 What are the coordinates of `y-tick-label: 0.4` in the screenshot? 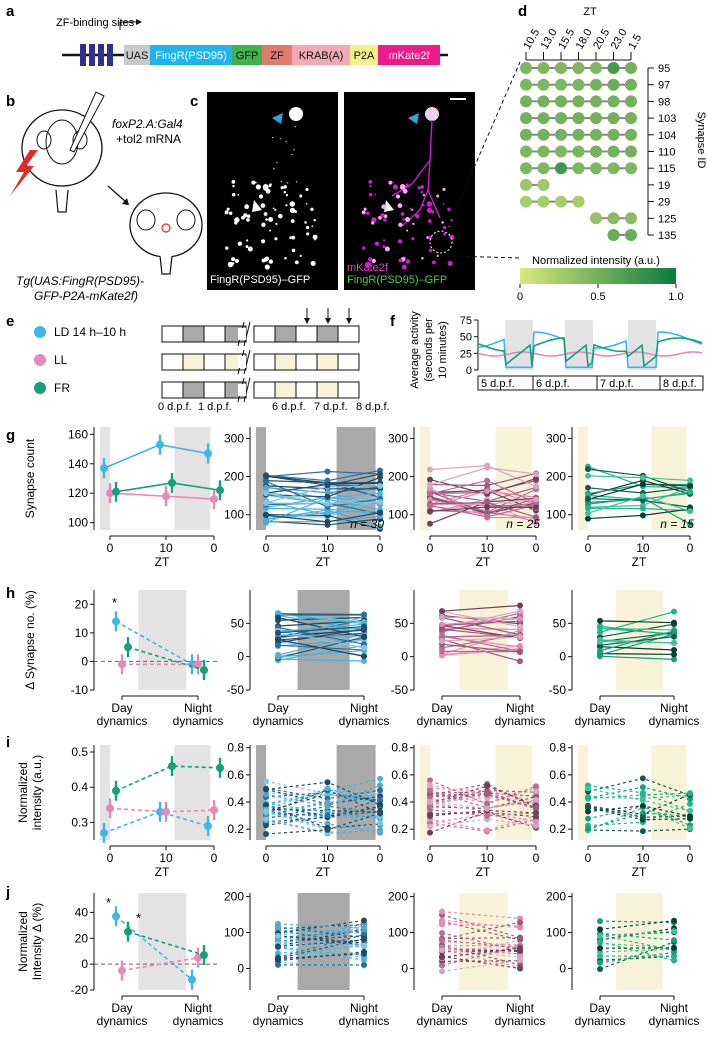 It's located at (399, 802).